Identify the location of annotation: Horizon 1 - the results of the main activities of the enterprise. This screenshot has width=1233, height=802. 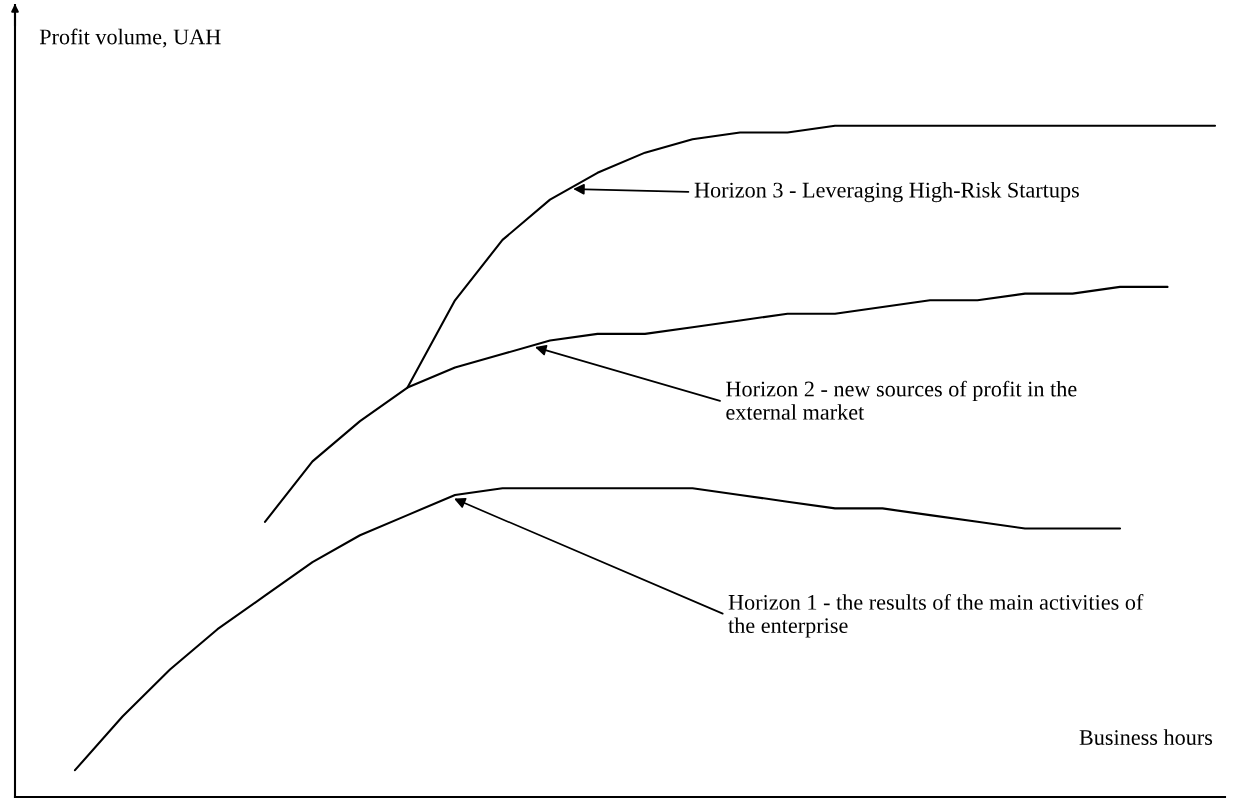
(936, 615).